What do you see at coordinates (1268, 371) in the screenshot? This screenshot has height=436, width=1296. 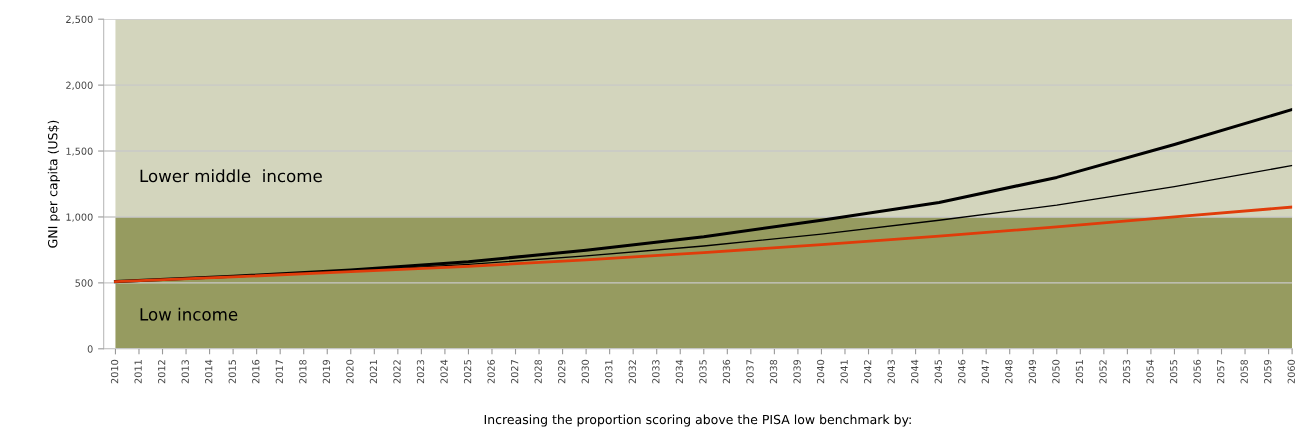 I see `x-tick-label: 2059` at bounding box center [1268, 371].